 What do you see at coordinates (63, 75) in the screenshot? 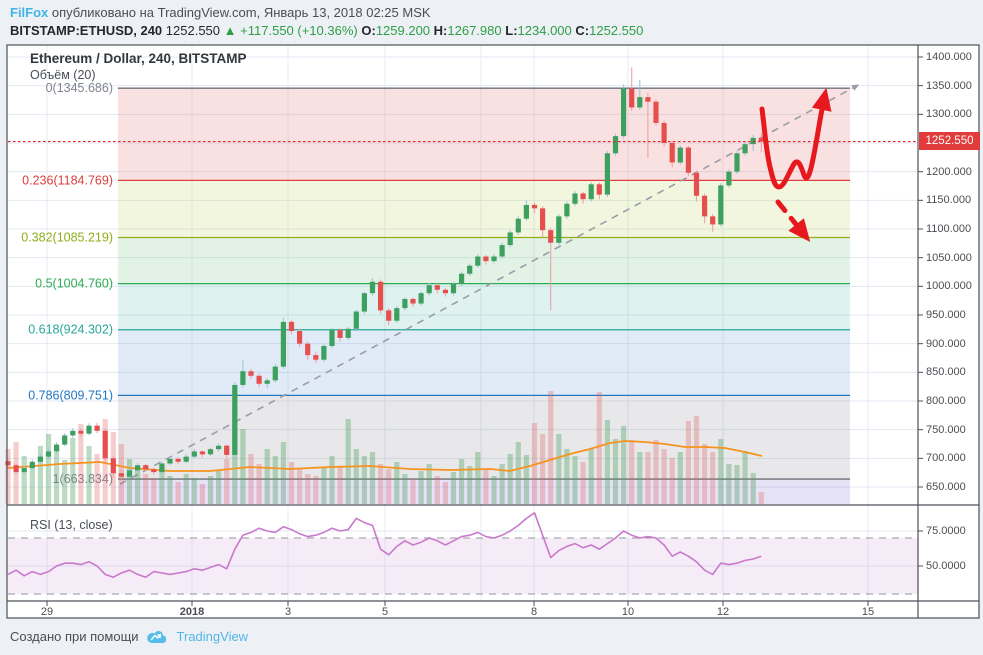
I see `volume-indicator-label: Объём (20)` at bounding box center [63, 75].